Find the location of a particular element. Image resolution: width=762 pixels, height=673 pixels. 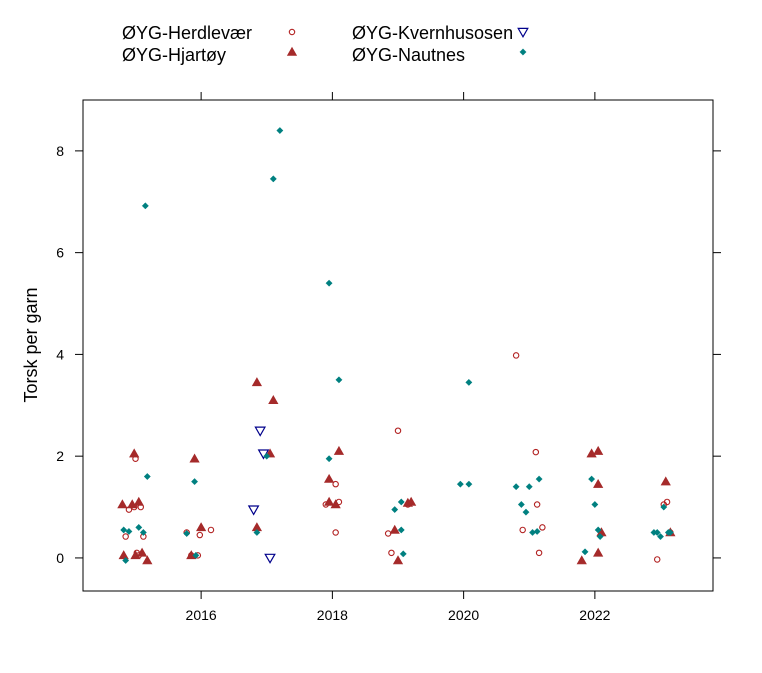

legend-label-nautnes: ØYG-Nautnes is located at coordinates (408, 55).